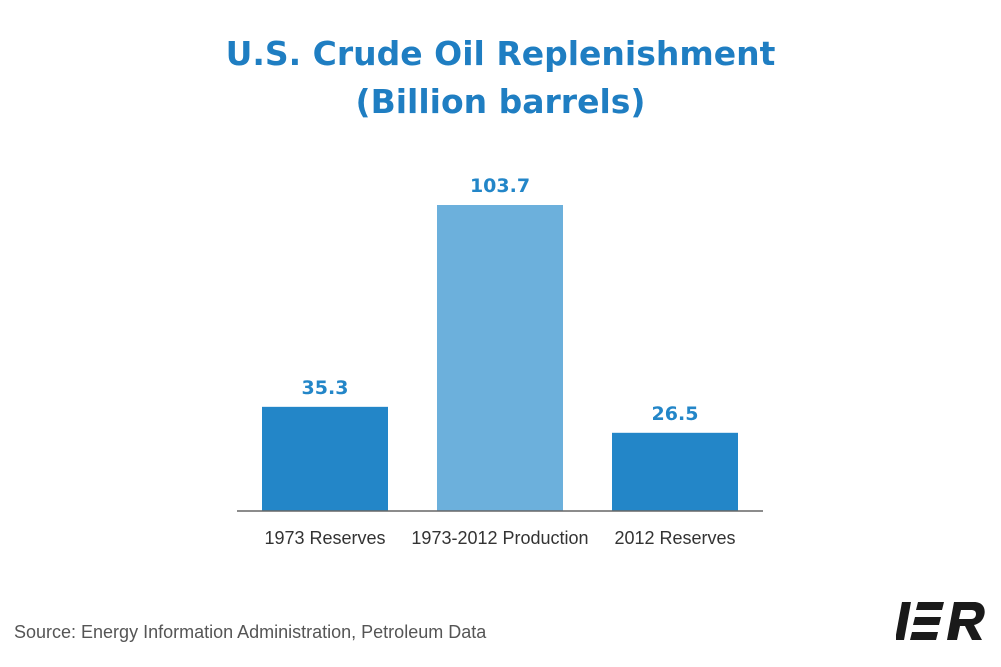 The image size is (1001, 667). Describe the element at coordinates (674, 538) in the screenshot. I see `category-label-3: 2012 Reserves` at that location.